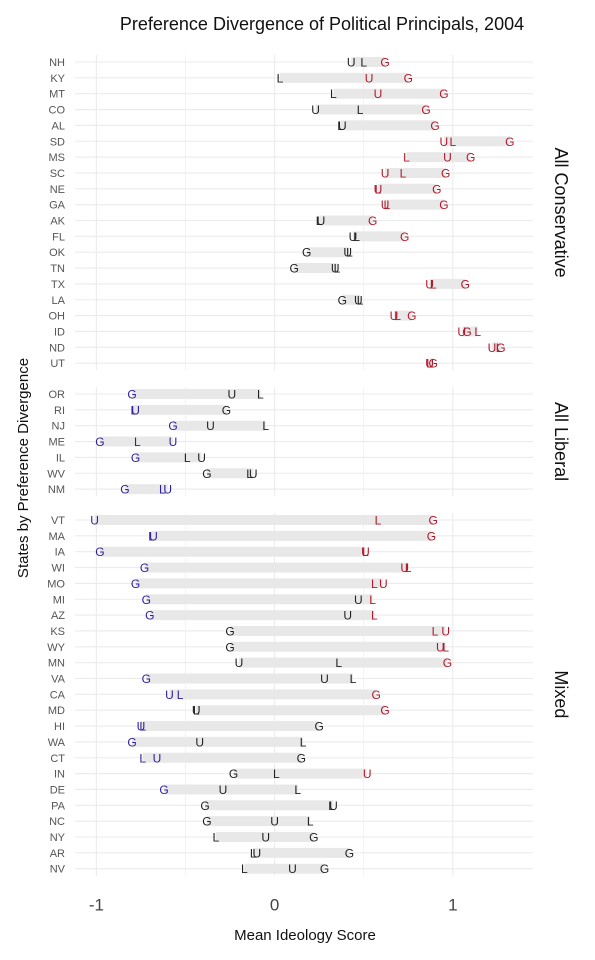 Image resolution: width=595 pixels, height=960 pixels. Describe the element at coordinates (58, 427) in the screenshot. I see `y-tick-label: NJ` at that location.